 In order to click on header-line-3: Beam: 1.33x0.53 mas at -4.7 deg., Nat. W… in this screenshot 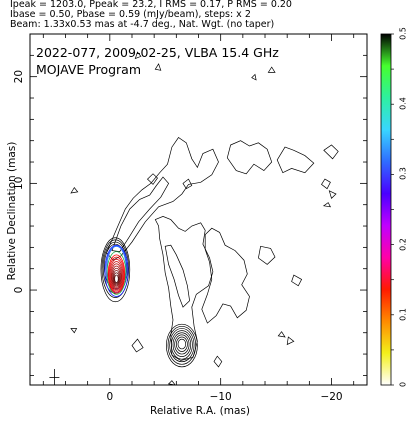, I will do `click(142, 24)`.